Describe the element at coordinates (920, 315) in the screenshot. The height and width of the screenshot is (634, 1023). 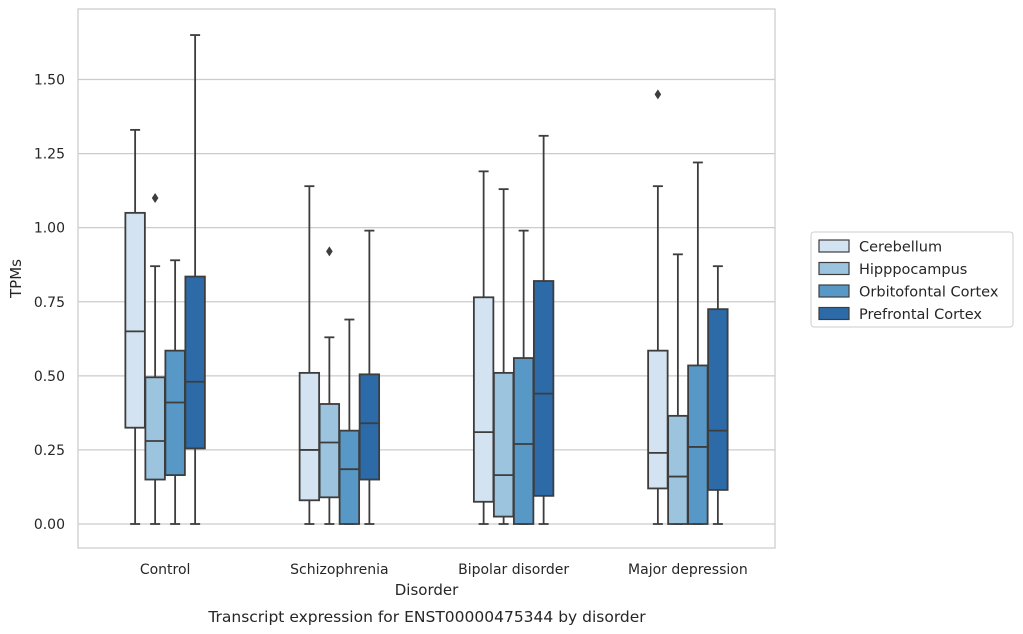
I see `legend-label: Prefrontal Cortex` at that location.